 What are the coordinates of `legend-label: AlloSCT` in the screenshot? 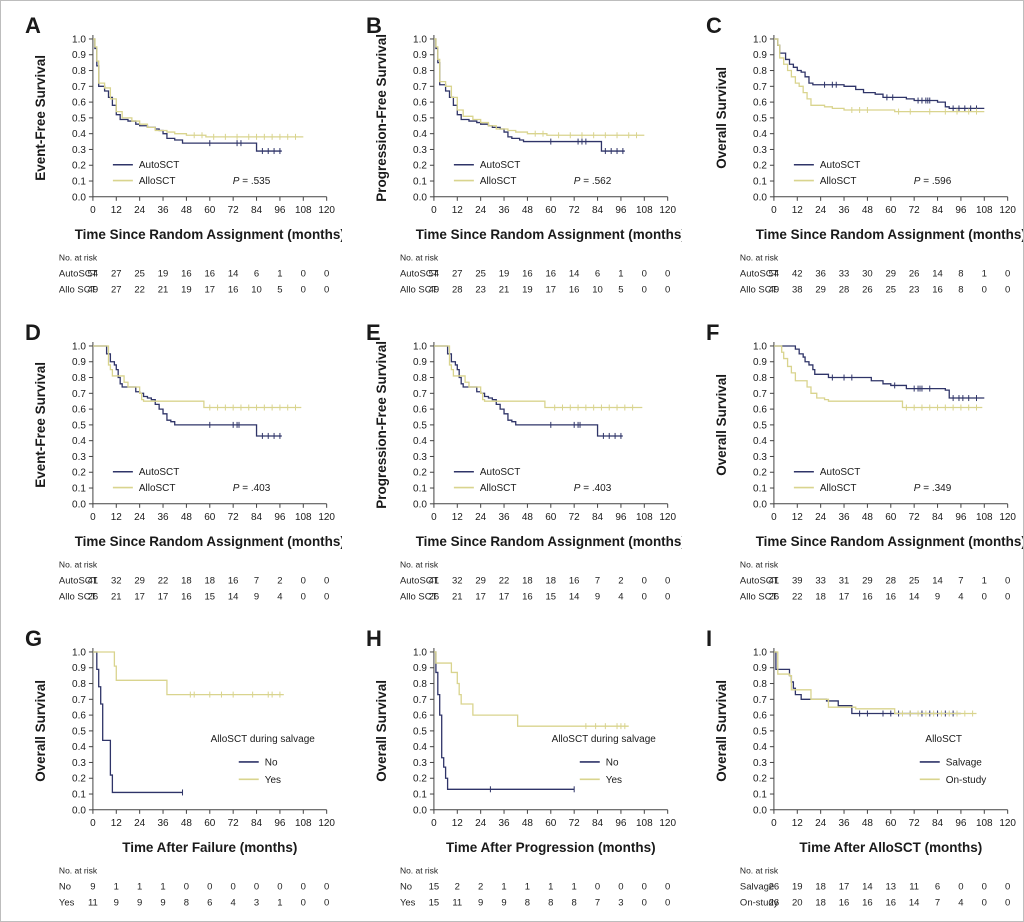 It's located at (838, 488).